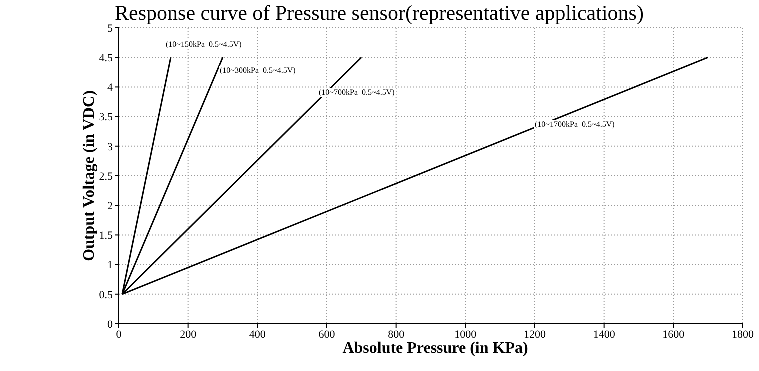  What do you see at coordinates (466, 334) in the screenshot?
I see `x-tick-label: 1000` at bounding box center [466, 334].